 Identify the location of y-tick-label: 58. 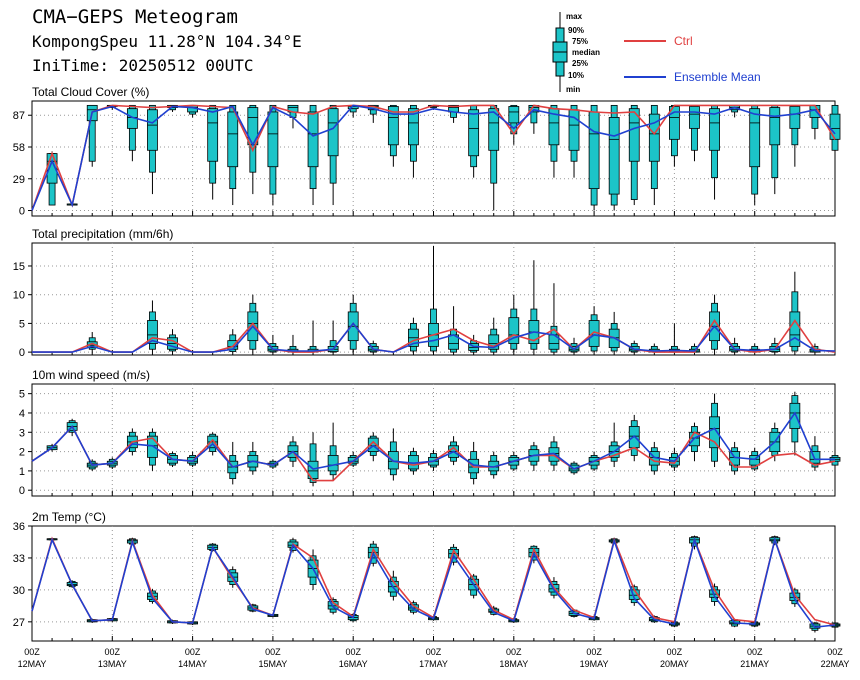
(19, 148).